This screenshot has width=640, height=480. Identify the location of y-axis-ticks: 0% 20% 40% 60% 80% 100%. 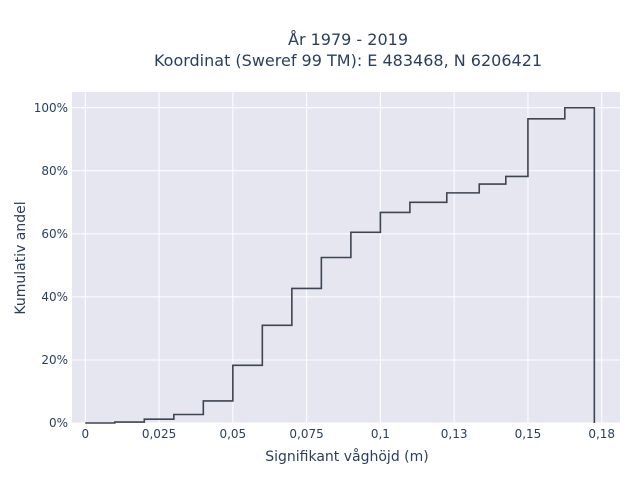
(51, 265).